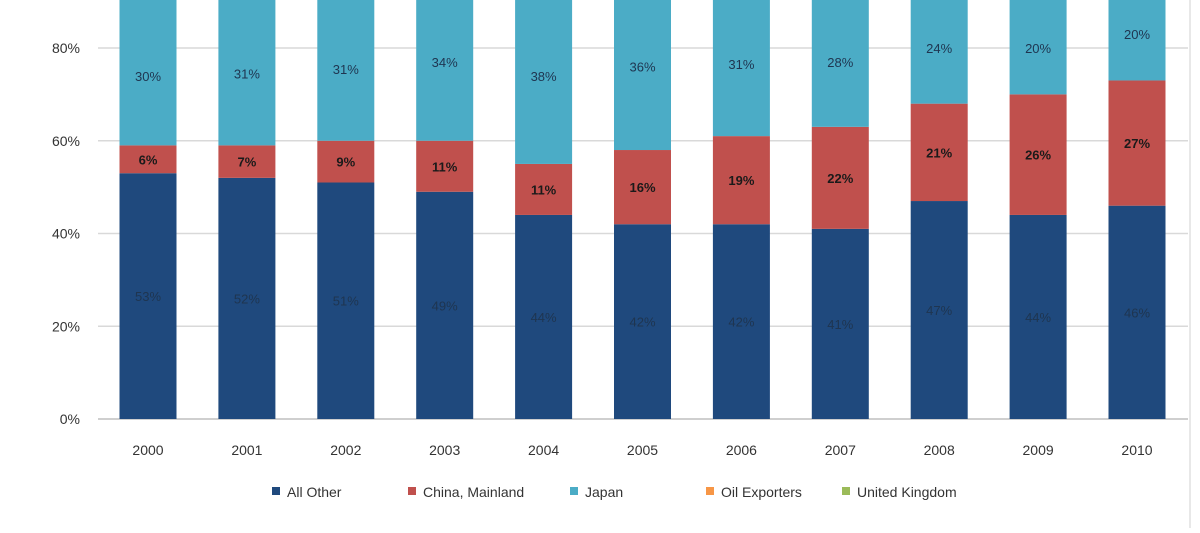  What do you see at coordinates (66, 48) in the screenshot?
I see `y-tick-label: 80%` at bounding box center [66, 48].